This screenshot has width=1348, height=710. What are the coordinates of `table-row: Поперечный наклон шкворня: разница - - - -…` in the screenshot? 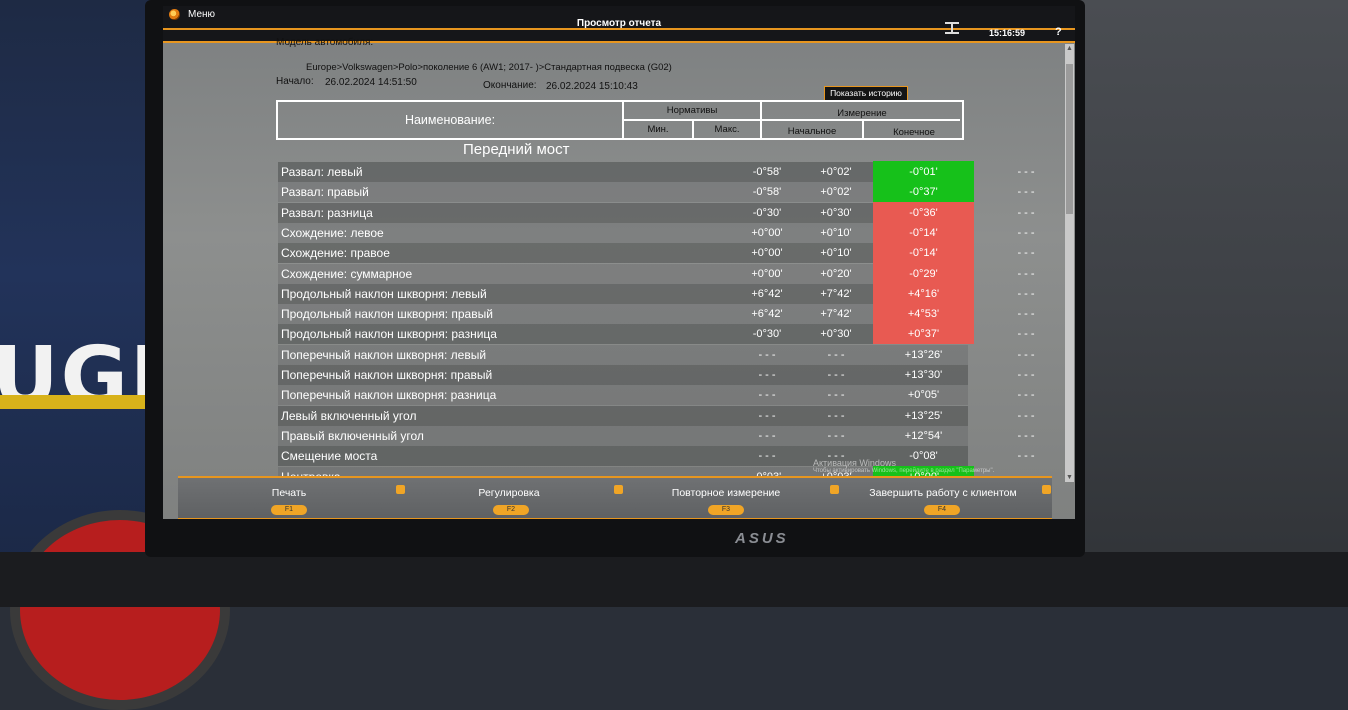 It's located at (656, 395).